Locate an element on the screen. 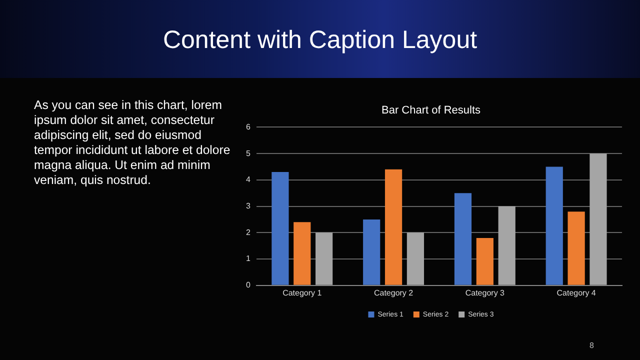 The height and width of the screenshot is (360, 640). x-tick-label: Category 3 is located at coordinates (485, 293).